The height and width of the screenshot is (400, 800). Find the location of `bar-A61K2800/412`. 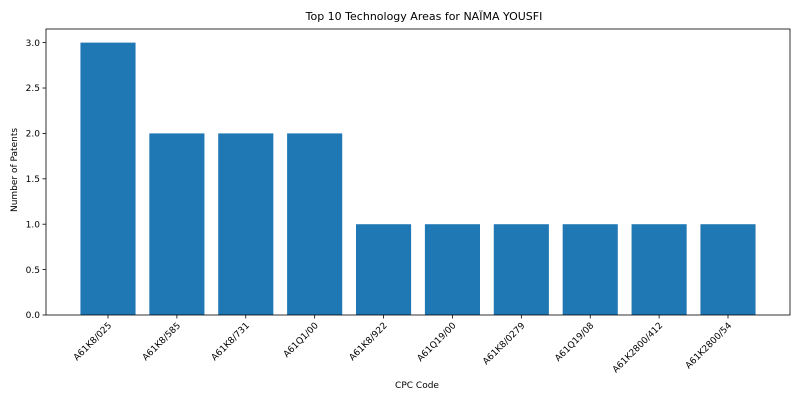

bar-A61K2800/412 is located at coordinates (659, 269).